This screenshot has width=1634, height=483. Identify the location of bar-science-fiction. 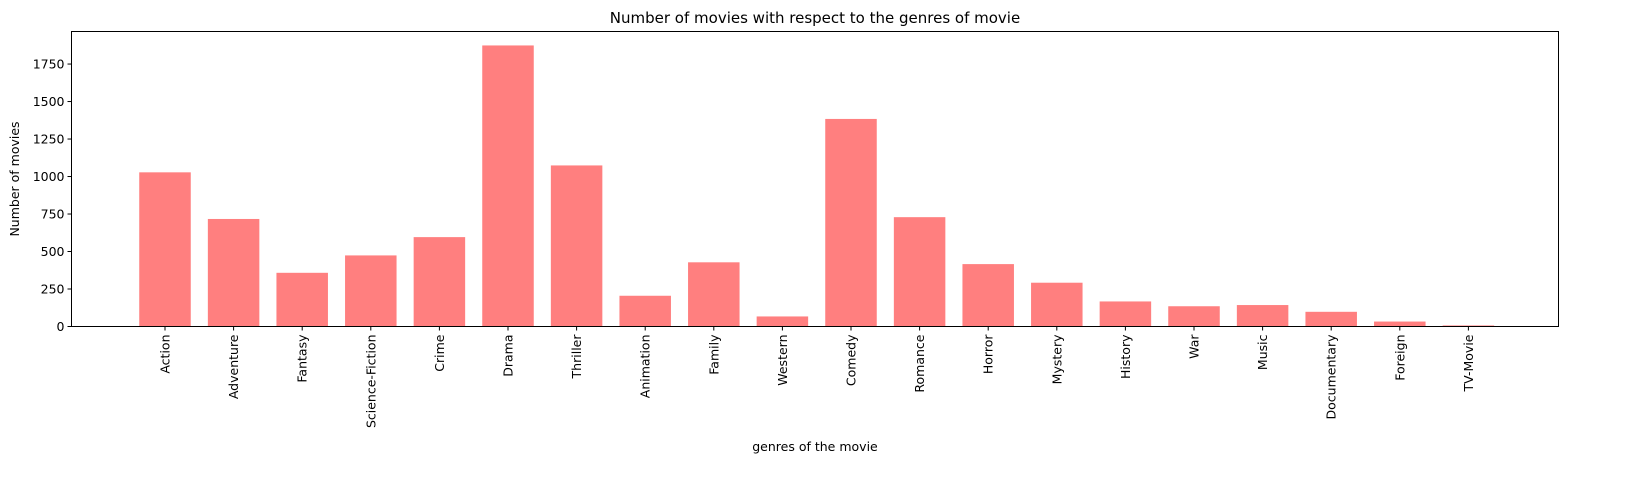
(371, 291).